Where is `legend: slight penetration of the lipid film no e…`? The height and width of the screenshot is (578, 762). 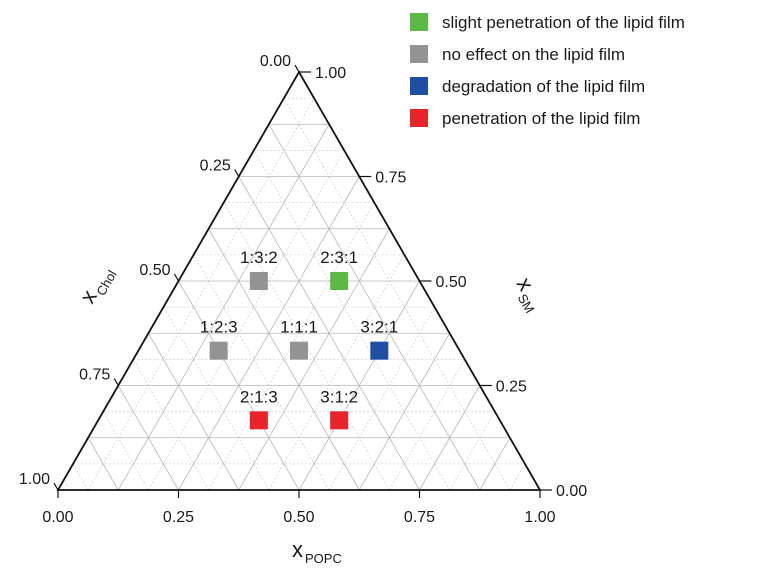 legend: slight penetration of the lipid film no e… is located at coordinates (547, 70).